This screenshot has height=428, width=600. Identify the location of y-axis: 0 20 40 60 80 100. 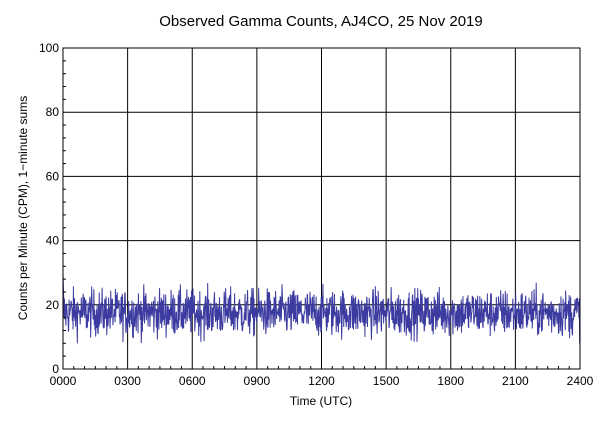
(52, 208).